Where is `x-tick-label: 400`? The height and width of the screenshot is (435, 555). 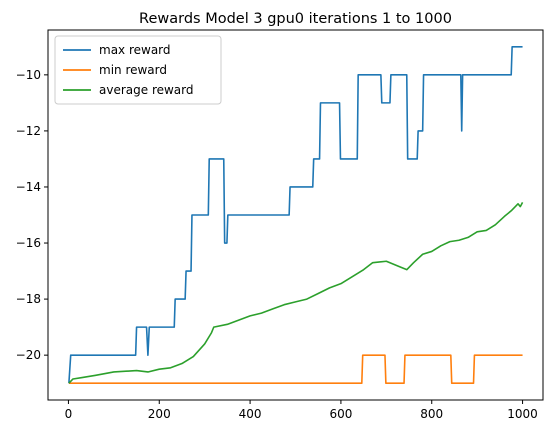 x-tick-label: 400 is located at coordinates (250, 414).